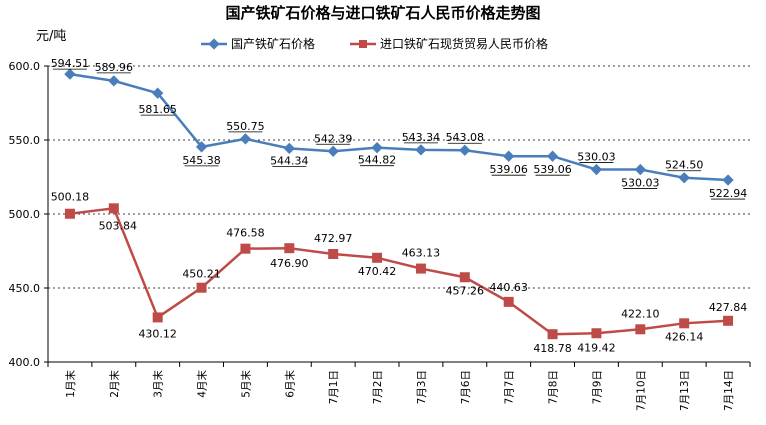 The width and height of the screenshot is (766, 425). What do you see at coordinates (508, 287) in the screenshot?
I see `data-label-imported: 440.63` at bounding box center [508, 287].